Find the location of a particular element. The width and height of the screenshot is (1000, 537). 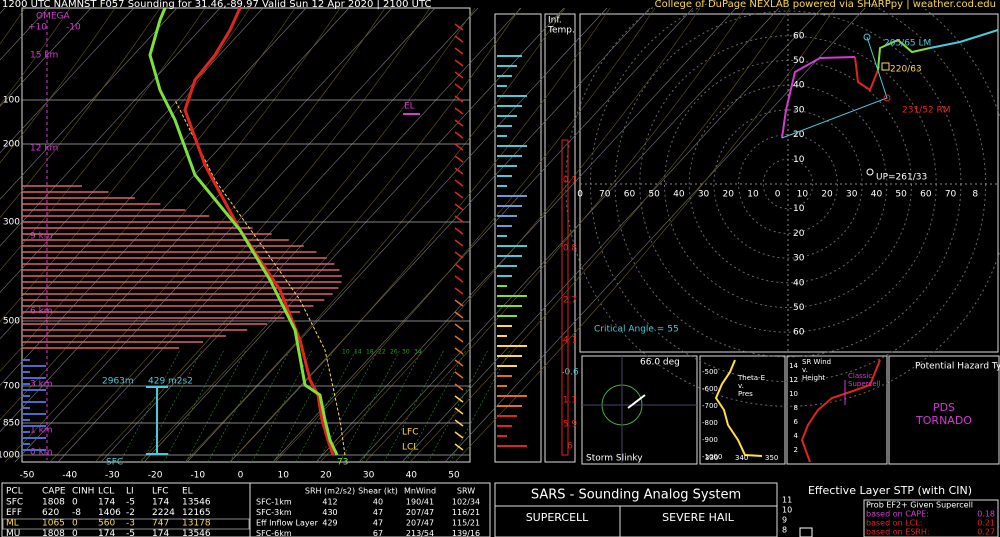

parcel-cell: 1065 is located at coordinates (53, 524).